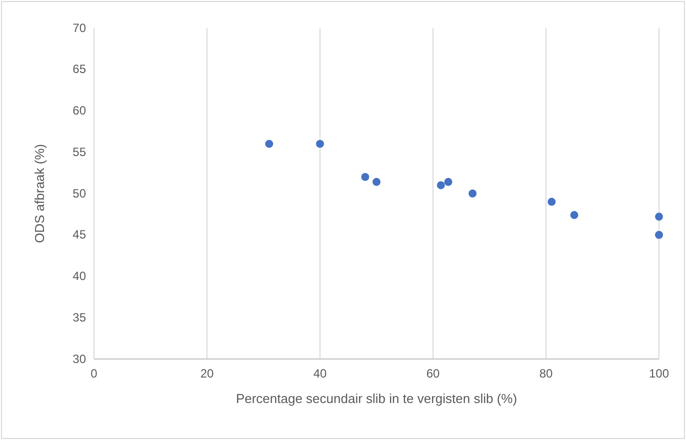 The image size is (686, 440). What do you see at coordinates (320, 373) in the screenshot?
I see `x-tick-label: 40` at bounding box center [320, 373].